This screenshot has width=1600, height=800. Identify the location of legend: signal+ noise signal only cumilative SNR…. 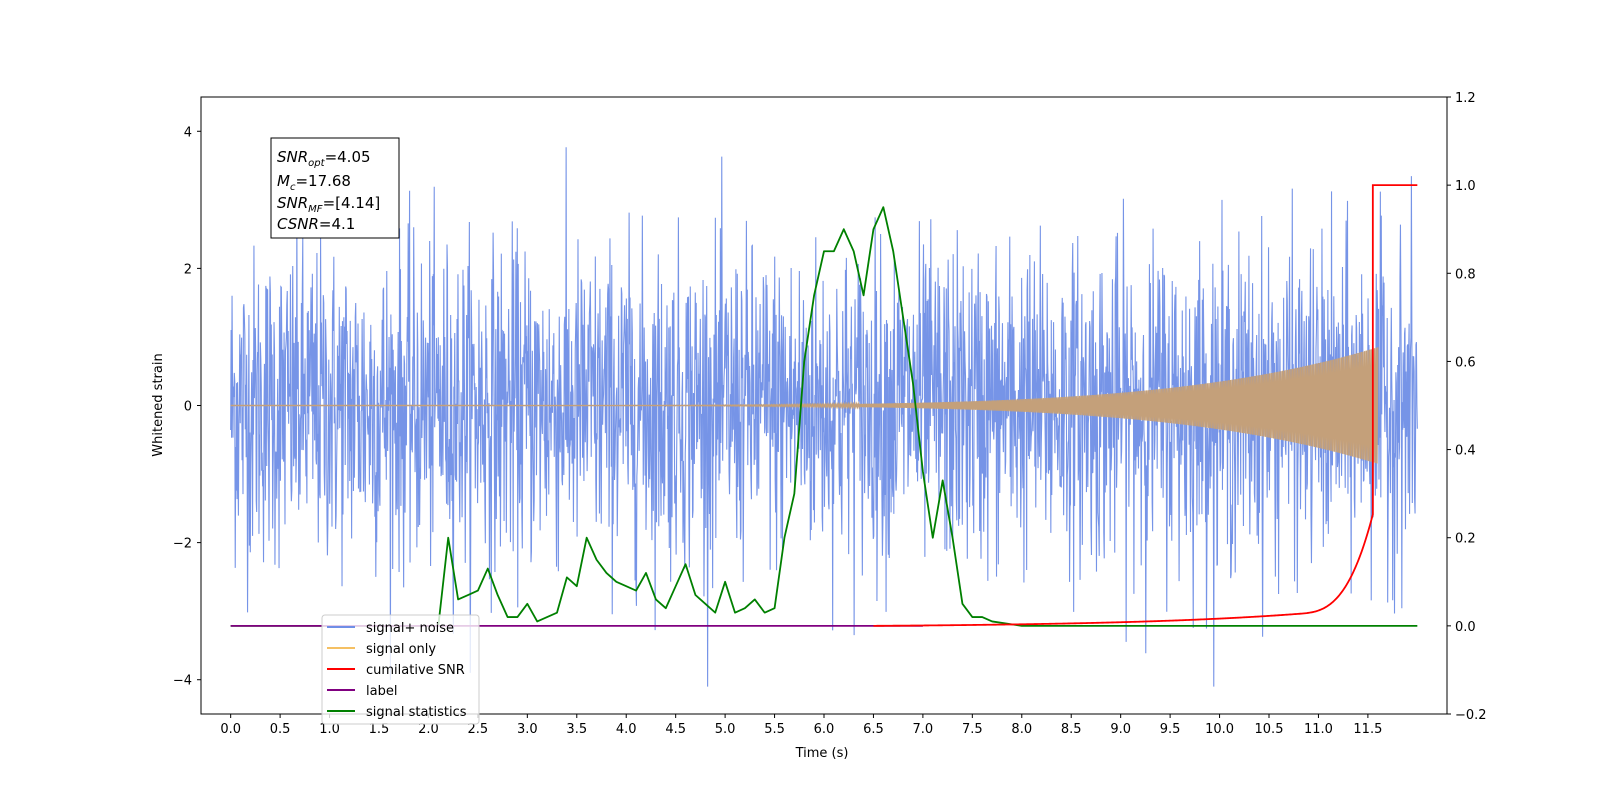
(400, 669).